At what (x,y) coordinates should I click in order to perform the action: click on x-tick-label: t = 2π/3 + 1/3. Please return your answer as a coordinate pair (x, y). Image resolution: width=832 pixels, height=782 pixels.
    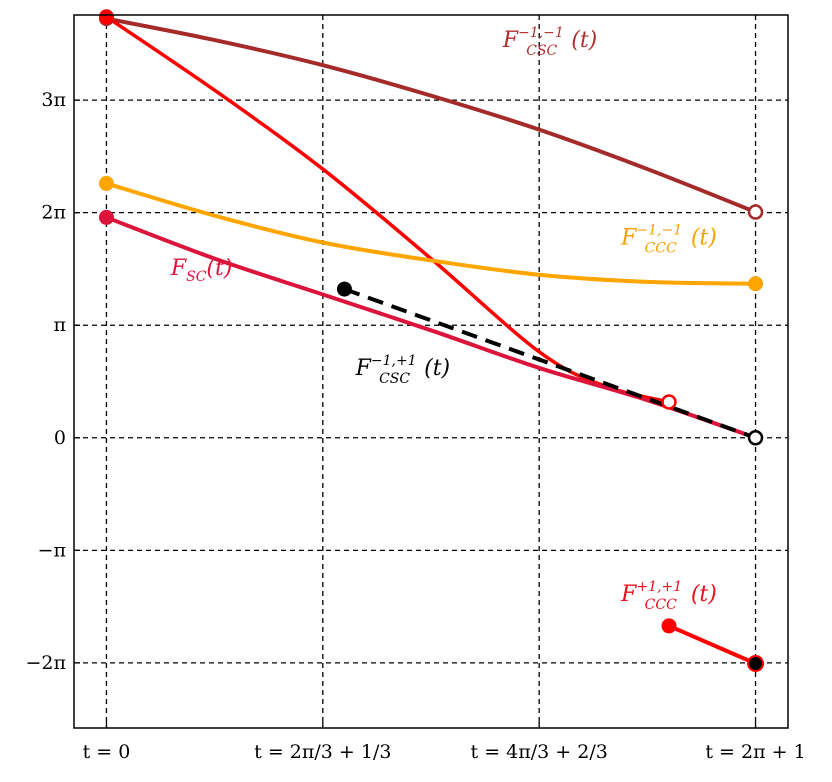
    Looking at the image, I should click on (322, 752).